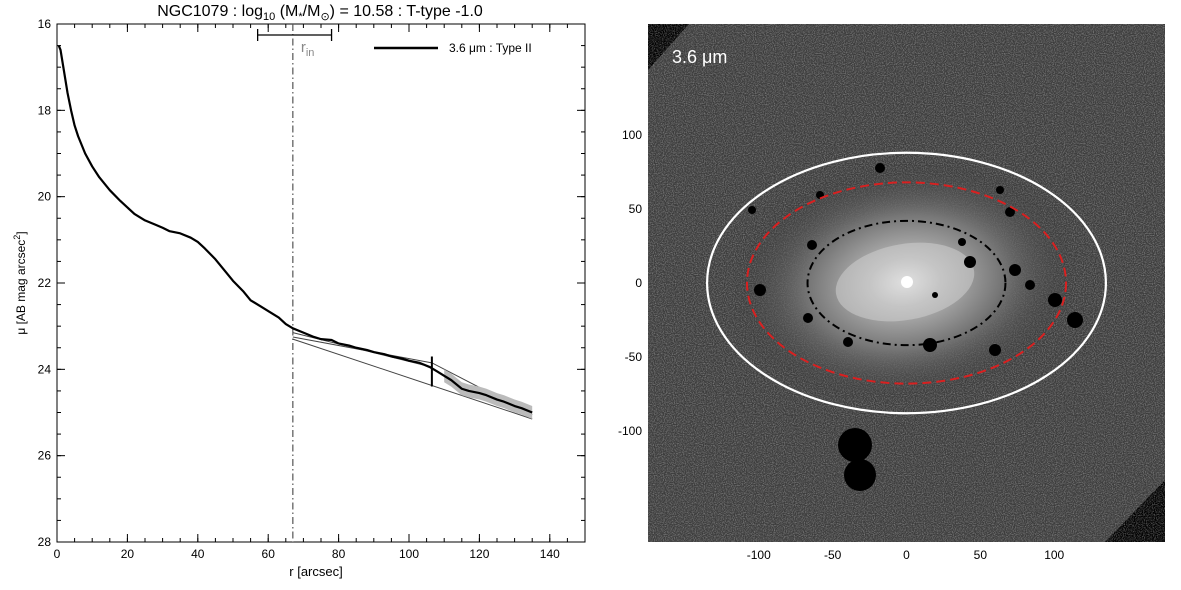  I want to click on image-x-tick-label: 100, so click(1054, 555).